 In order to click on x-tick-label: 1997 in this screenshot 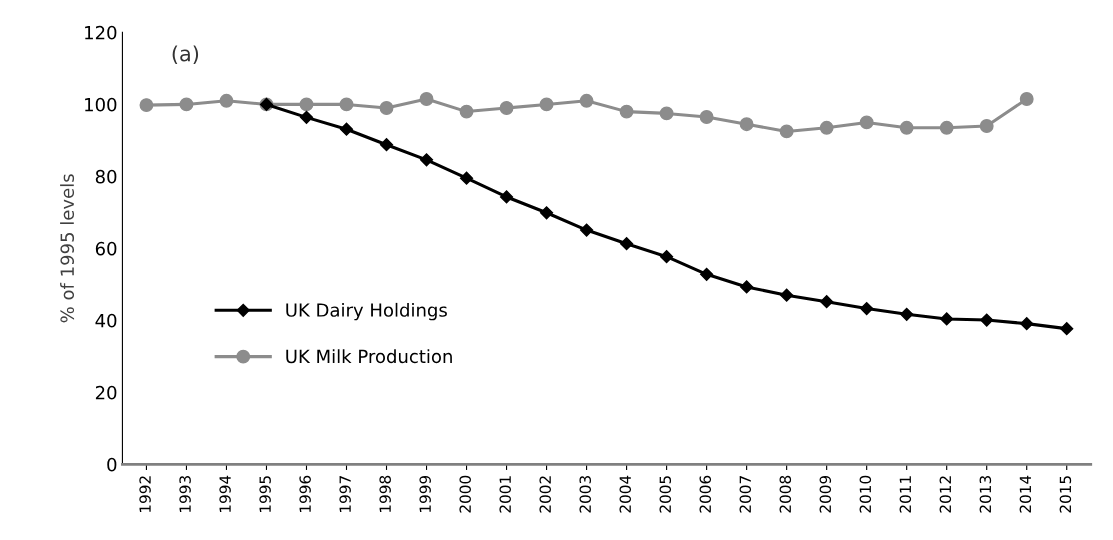, I will do `click(345, 494)`.